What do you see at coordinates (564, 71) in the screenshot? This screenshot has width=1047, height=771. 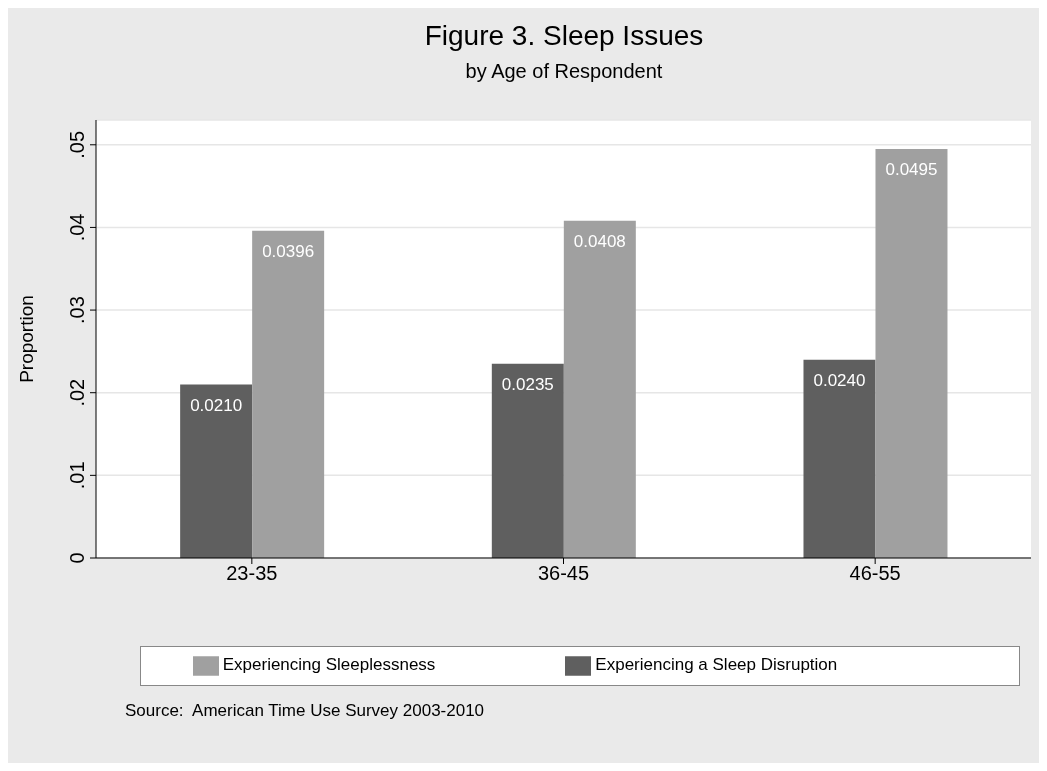 I see `chart-subtitle: by Age of Respondent` at bounding box center [564, 71].